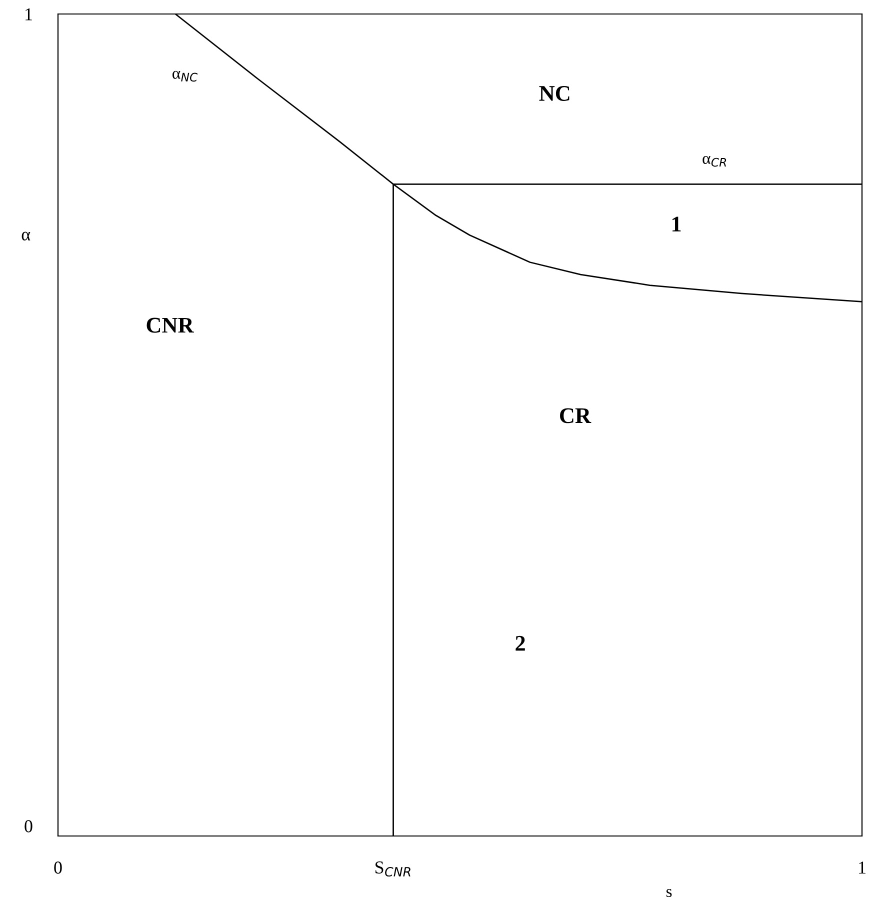  I want to click on annotation: 1, so click(676, 224).